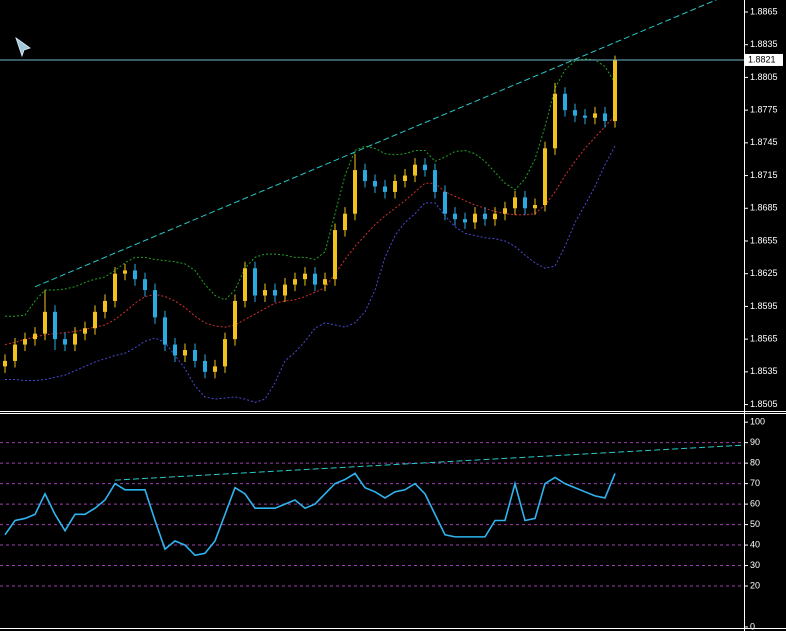  Describe the element at coordinates (755, 442) in the screenshot. I see `y-tick-label: 90` at that location.